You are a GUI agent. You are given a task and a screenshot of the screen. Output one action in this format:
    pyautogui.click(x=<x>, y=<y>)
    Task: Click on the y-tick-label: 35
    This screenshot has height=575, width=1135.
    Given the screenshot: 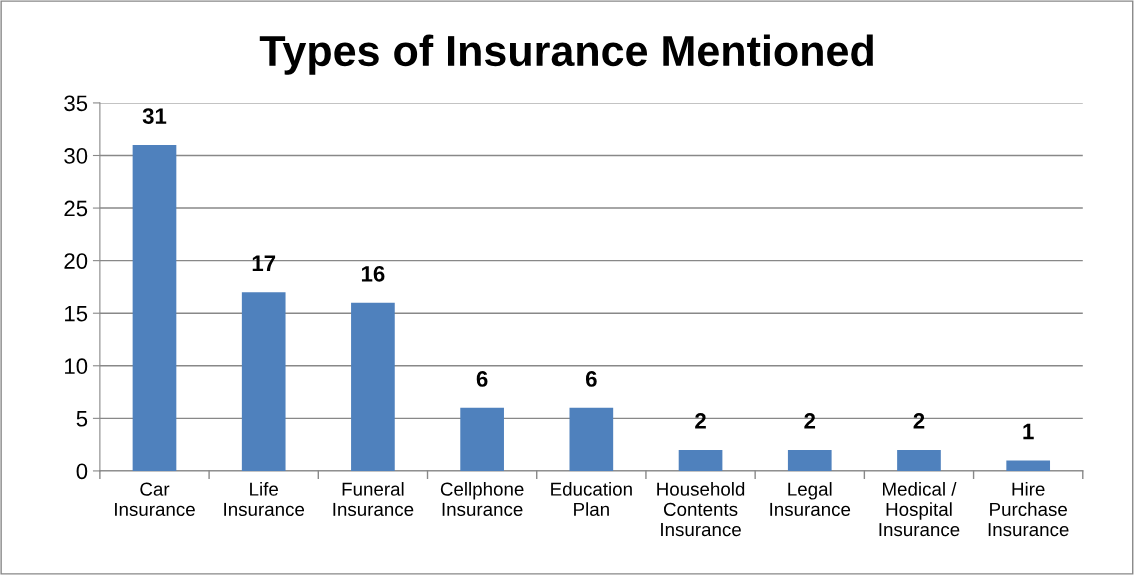 What is the action you would take?
    pyautogui.click(x=76, y=103)
    